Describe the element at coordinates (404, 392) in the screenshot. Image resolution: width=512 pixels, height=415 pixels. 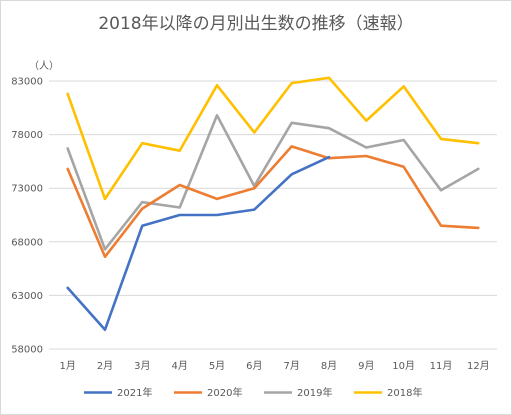
I see `legend-label: 2018年` at that location.